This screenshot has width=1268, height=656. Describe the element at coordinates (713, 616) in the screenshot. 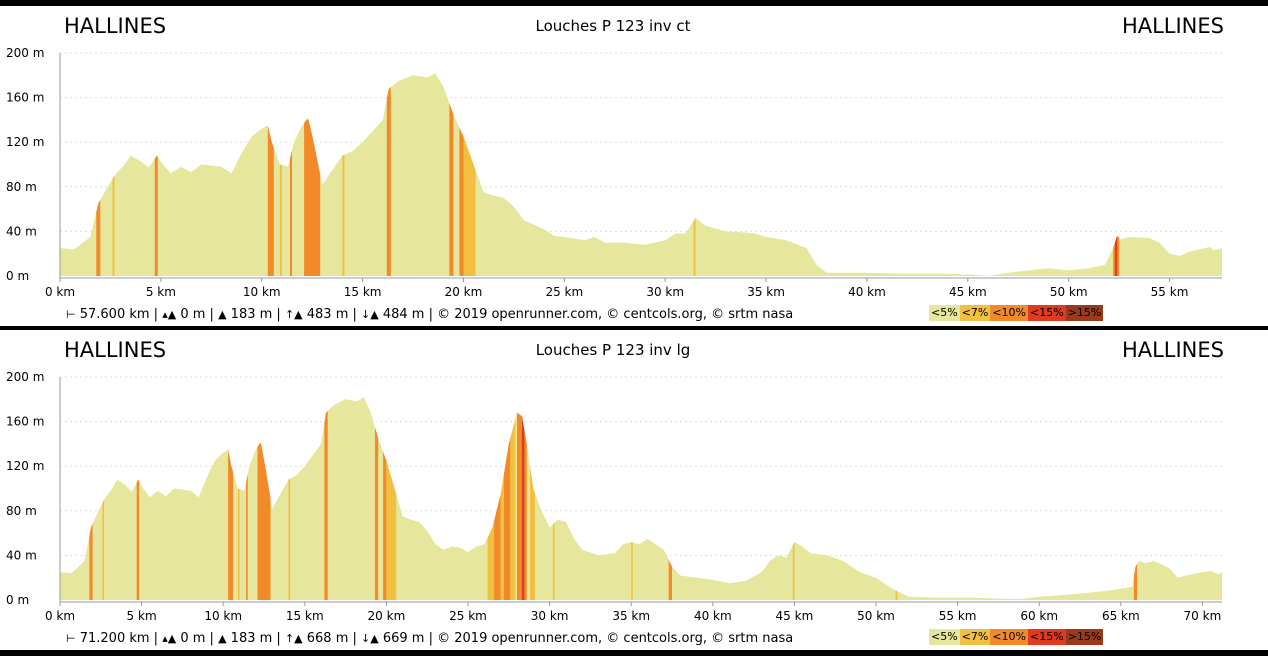

I see `x-tick-label: 40 km` at that location.